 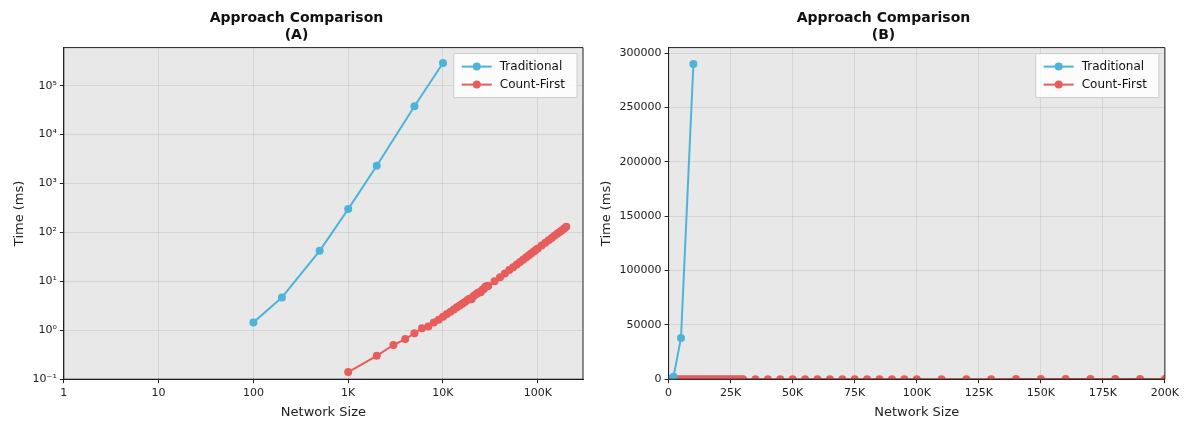 What do you see at coordinates (731, 392) in the screenshot?
I see `x-tick-label: 25K` at bounding box center [731, 392].